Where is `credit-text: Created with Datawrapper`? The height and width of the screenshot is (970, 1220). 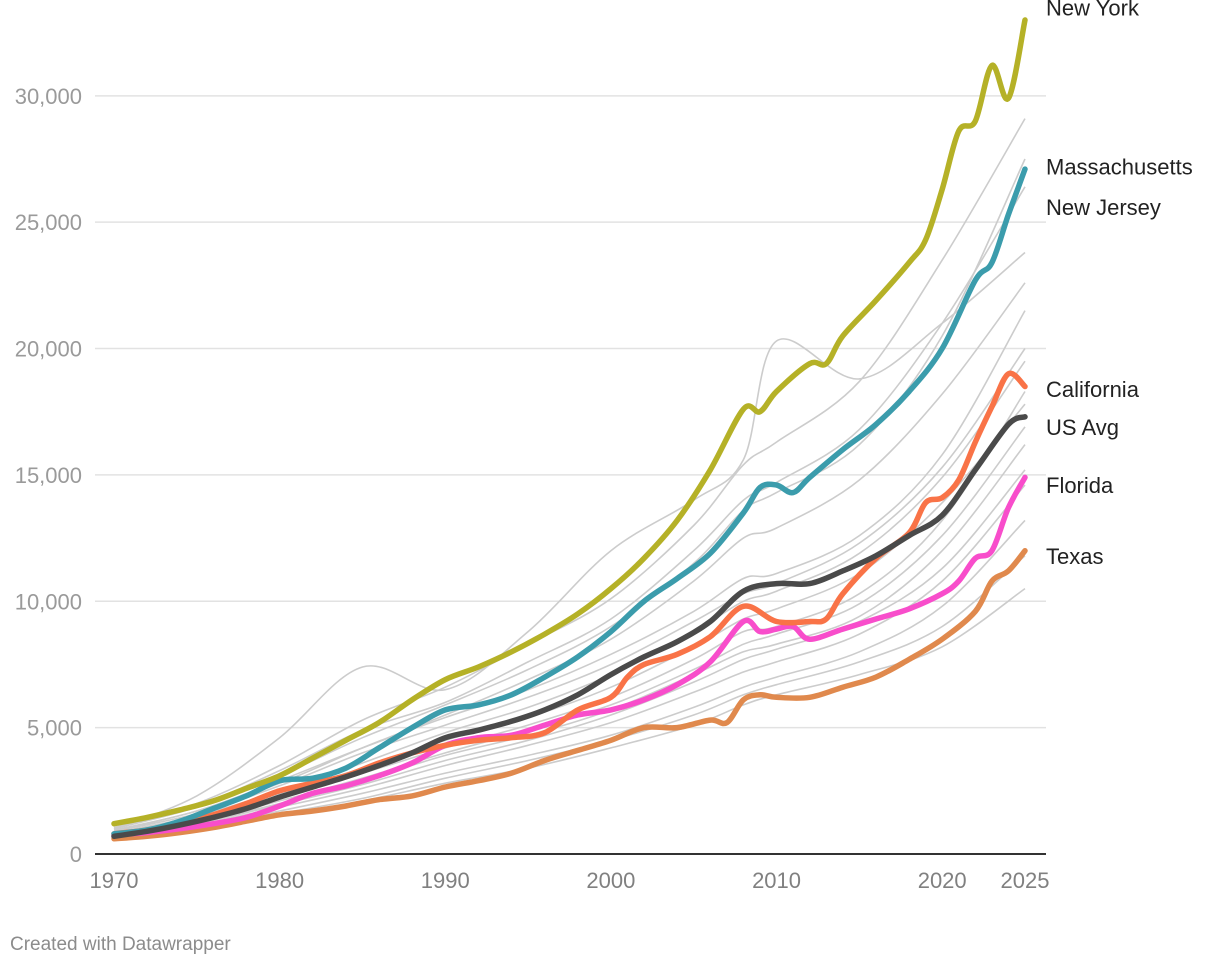
credit-text: Created with Datawrapper is located at coordinates (120, 944).